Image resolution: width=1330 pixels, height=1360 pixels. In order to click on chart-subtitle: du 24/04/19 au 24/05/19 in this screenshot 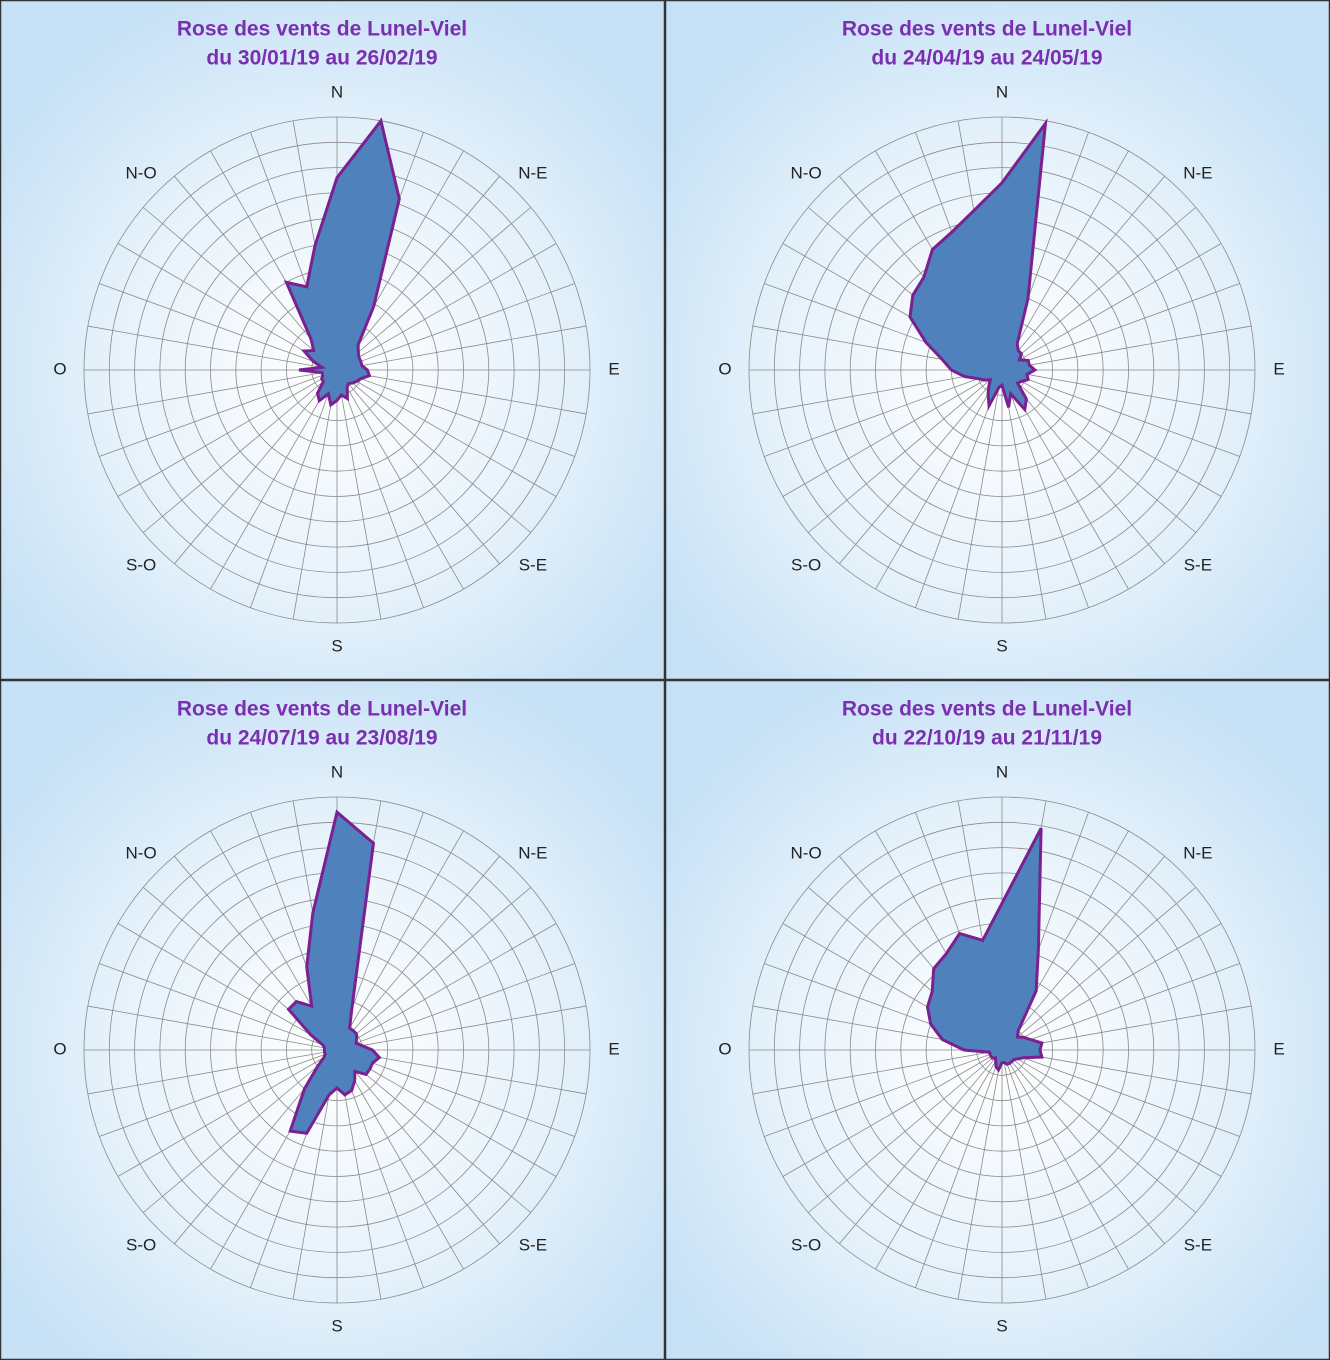, I will do `click(986, 58)`.